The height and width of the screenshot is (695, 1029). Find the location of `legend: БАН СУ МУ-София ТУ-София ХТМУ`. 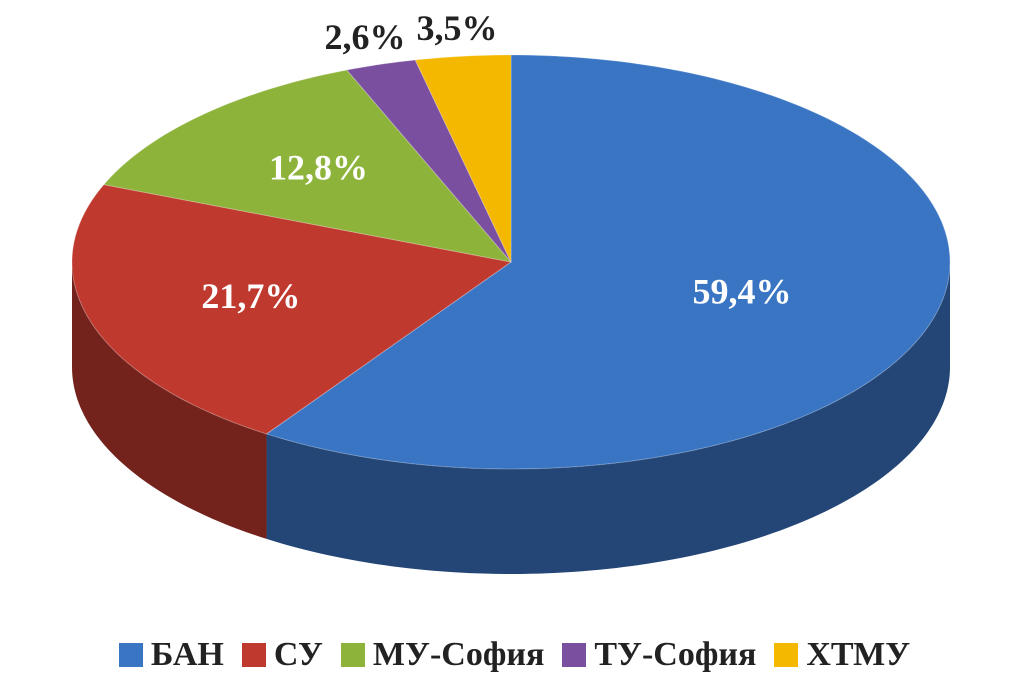

legend: БАН СУ МУ-София ТУ-София ХТМУ is located at coordinates (514, 655).